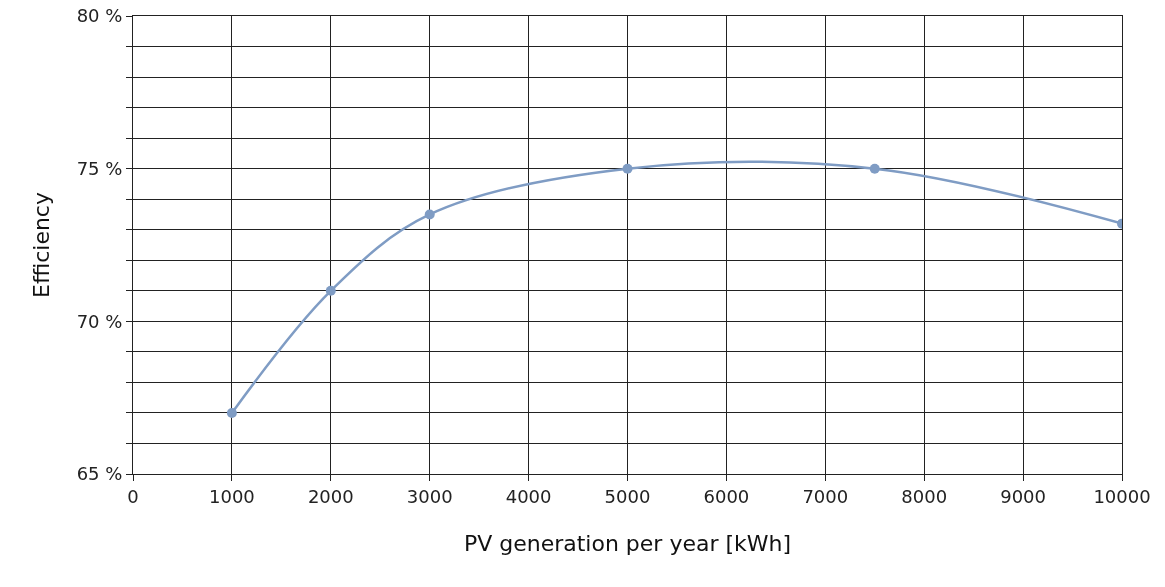  I want to click on x-tick-label: 8000, so click(924, 496).